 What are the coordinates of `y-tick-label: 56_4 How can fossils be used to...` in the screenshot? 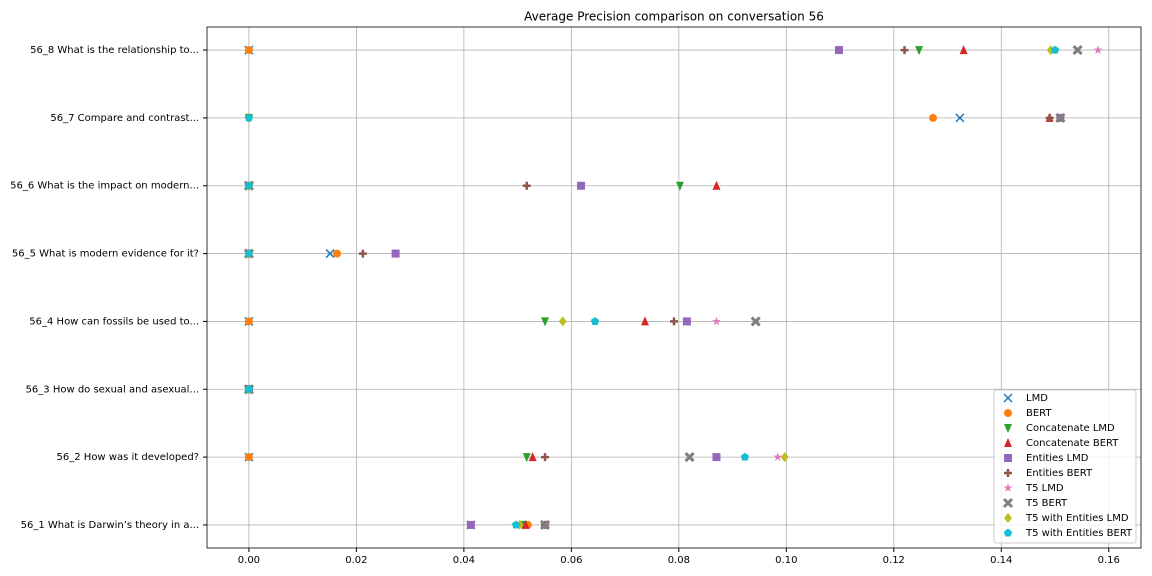 It's located at (114, 321).